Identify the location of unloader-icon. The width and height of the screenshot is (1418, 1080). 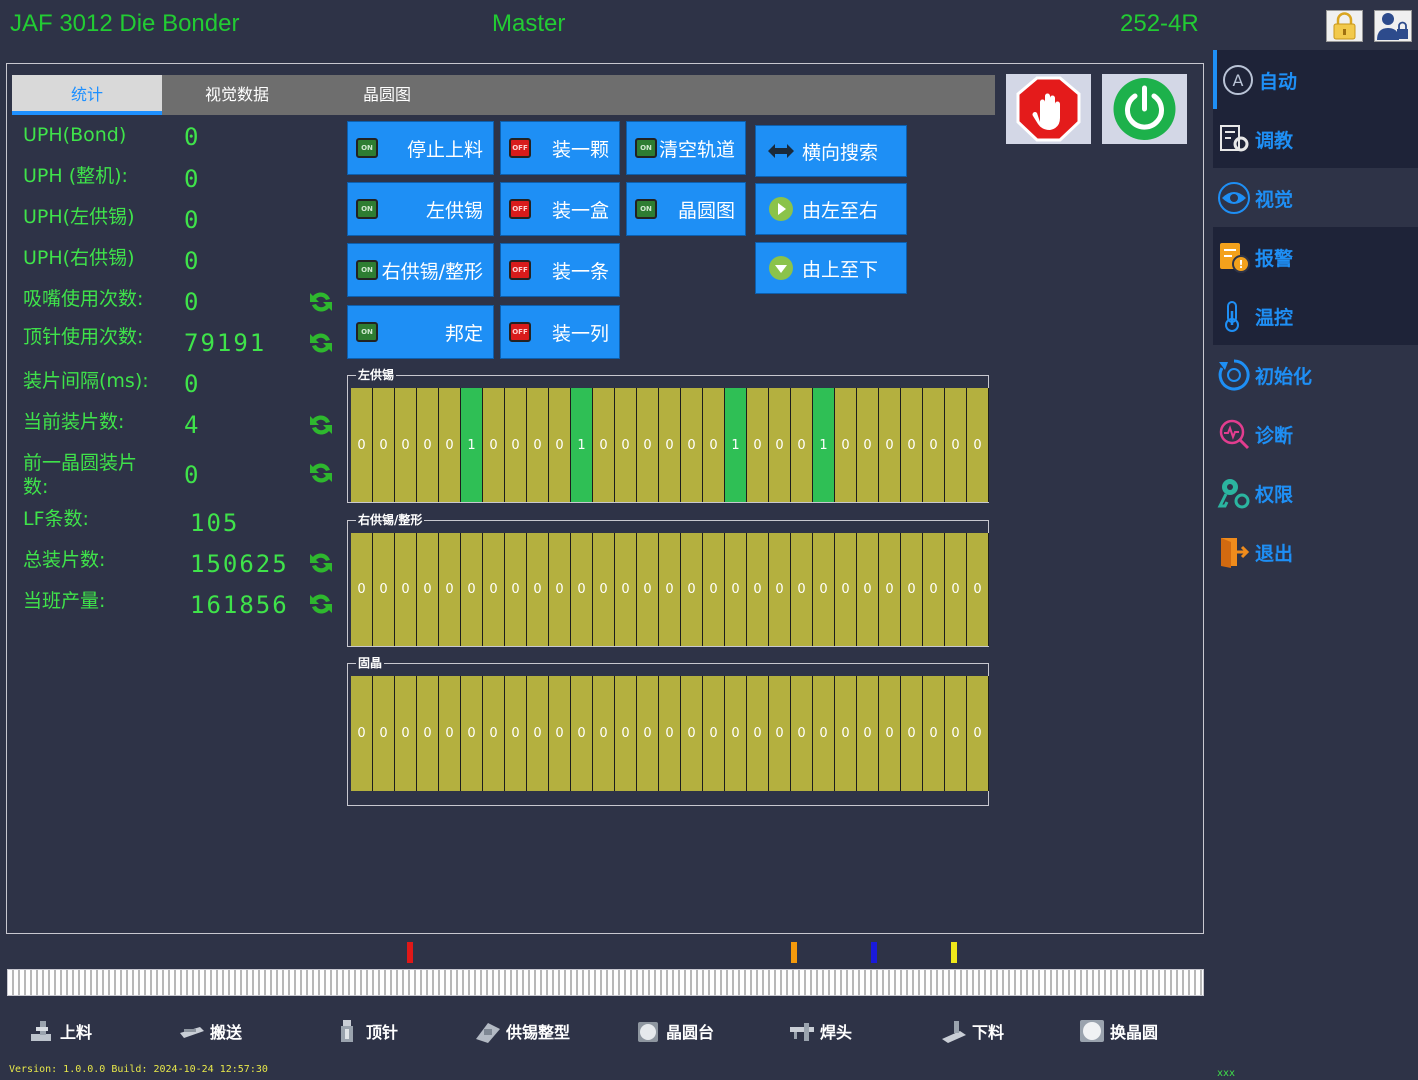
(954, 1032).